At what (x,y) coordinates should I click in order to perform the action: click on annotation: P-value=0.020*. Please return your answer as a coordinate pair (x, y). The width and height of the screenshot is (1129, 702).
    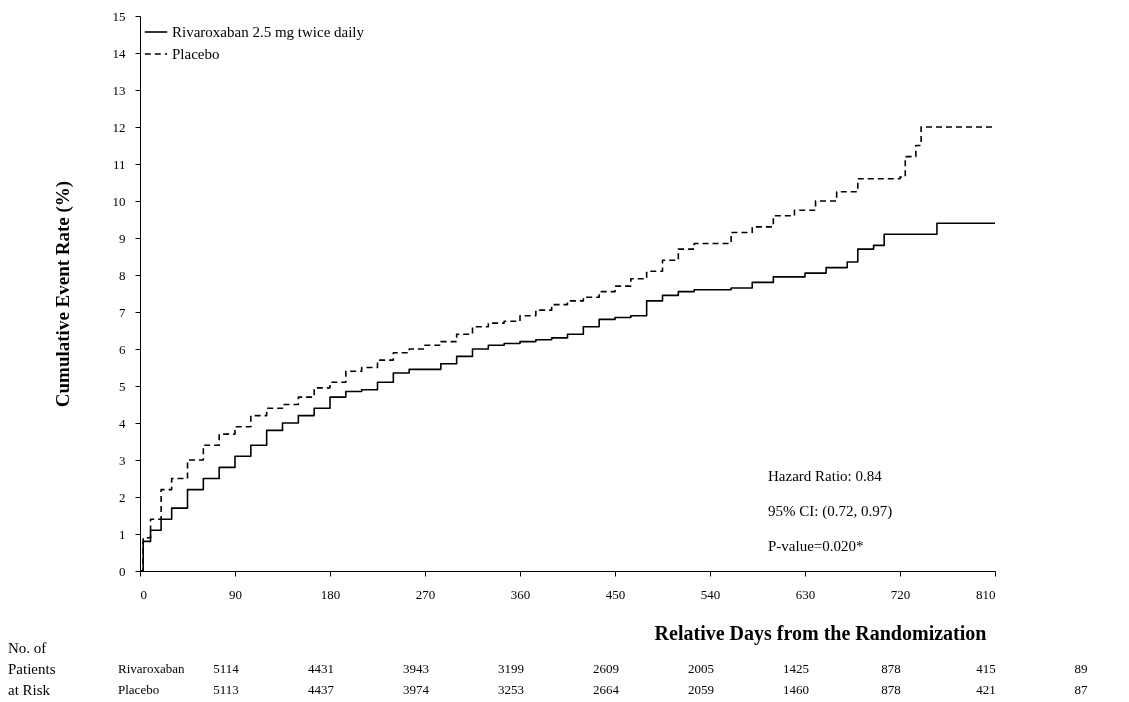
    Looking at the image, I should click on (816, 546).